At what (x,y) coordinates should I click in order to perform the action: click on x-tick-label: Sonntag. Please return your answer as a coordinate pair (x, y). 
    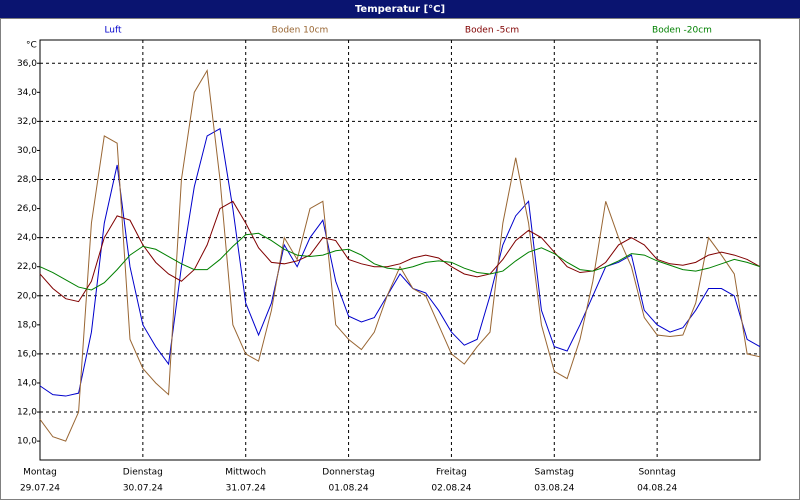
    Looking at the image, I should click on (656, 473).